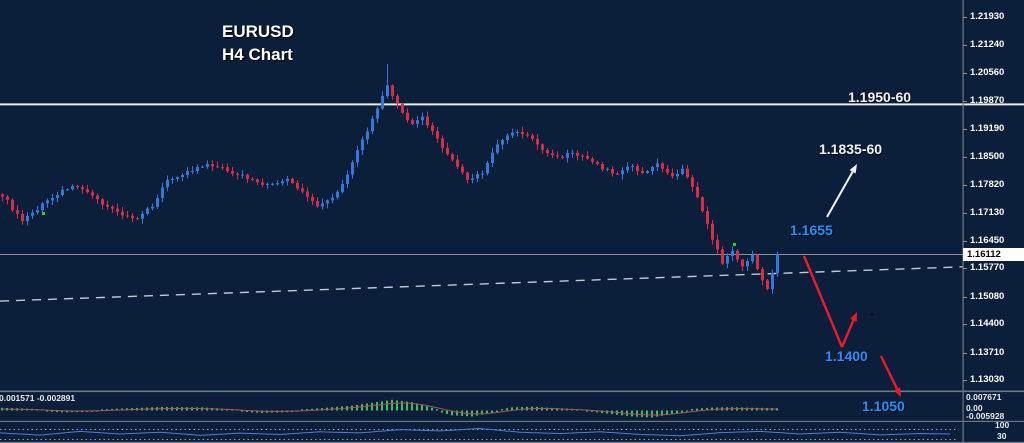 Image resolution: width=1024 pixels, height=443 pixels. Describe the element at coordinates (1002, 436) in the screenshot. I see `oscillator-lower-label: 30` at that location.